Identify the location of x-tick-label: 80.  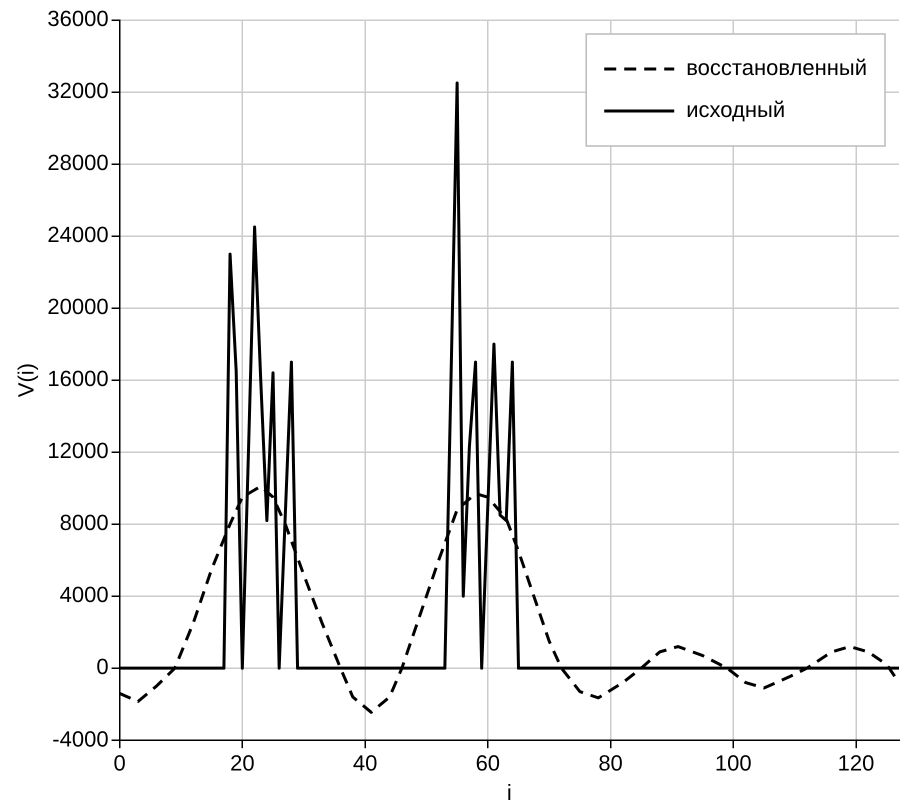
(610, 763).